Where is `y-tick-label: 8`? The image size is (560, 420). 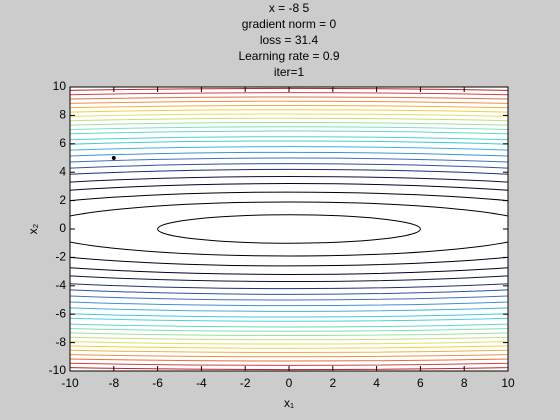
y-tick-label: 8 is located at coordinates (62, 115).